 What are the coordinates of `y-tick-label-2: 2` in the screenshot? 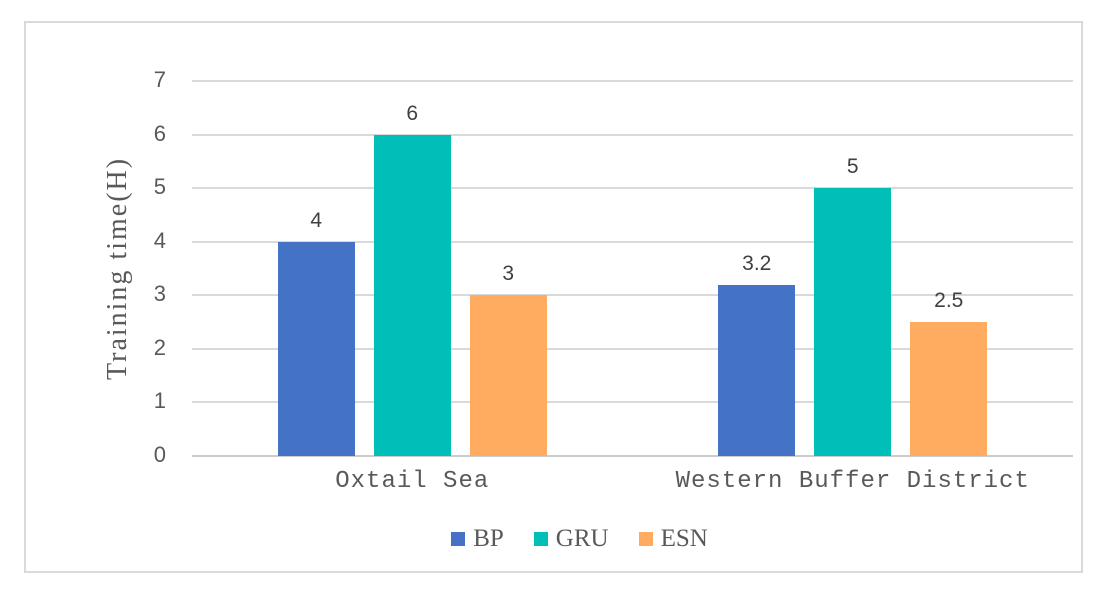 It's located at (159, 347).